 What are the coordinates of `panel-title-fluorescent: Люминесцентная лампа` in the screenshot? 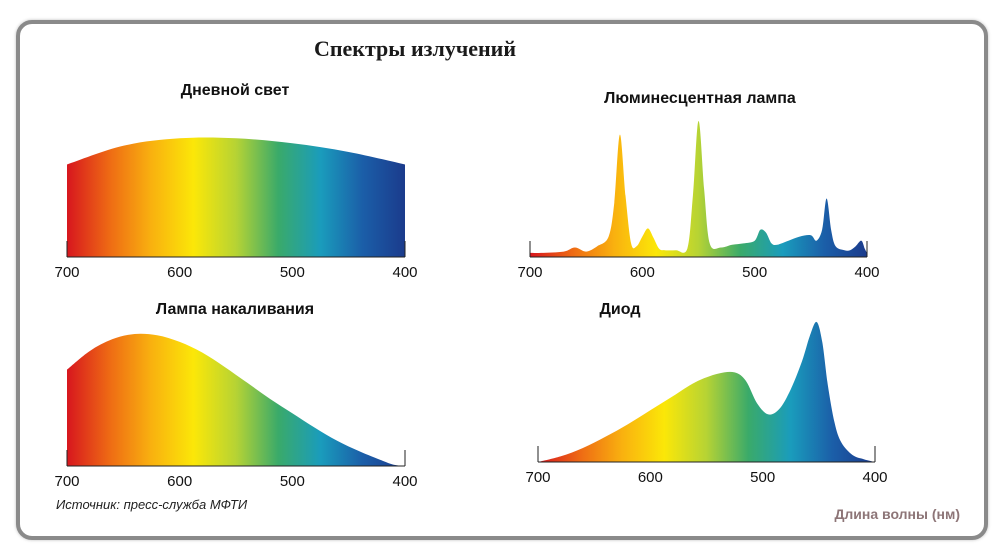 It's located at (700, 98).